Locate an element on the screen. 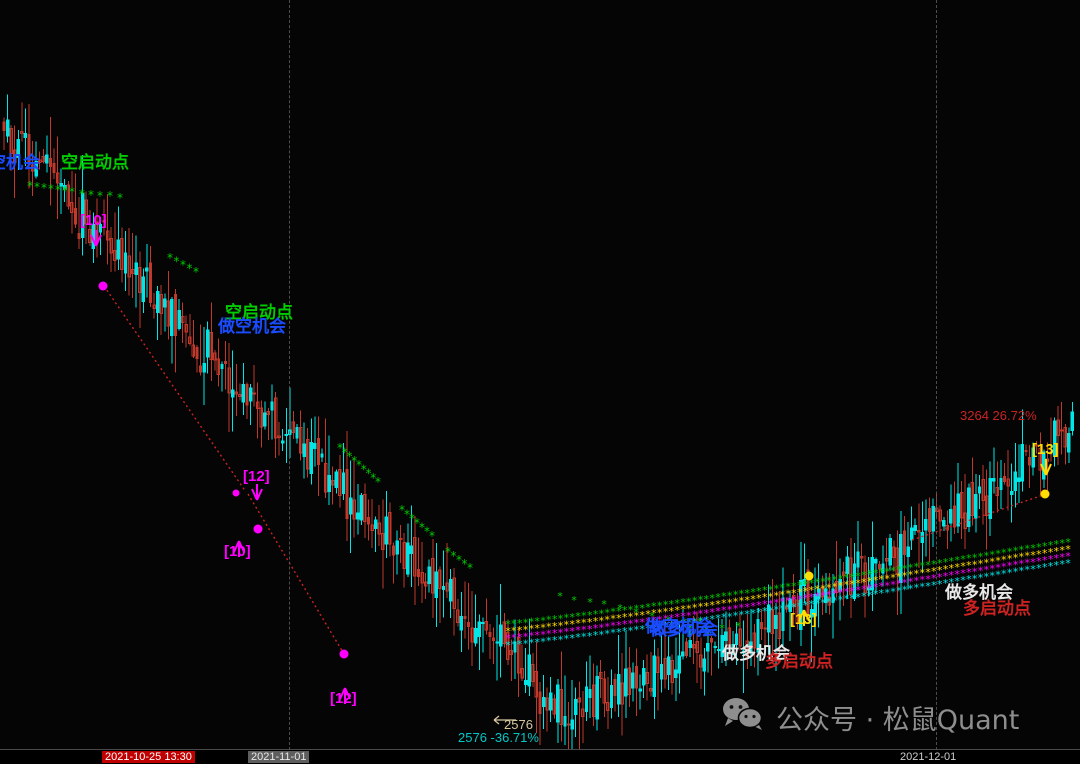 The image size is (1080, 764). long-opportunity-label-overlap-a: 做空机会 is located at coordinates (679, 627).